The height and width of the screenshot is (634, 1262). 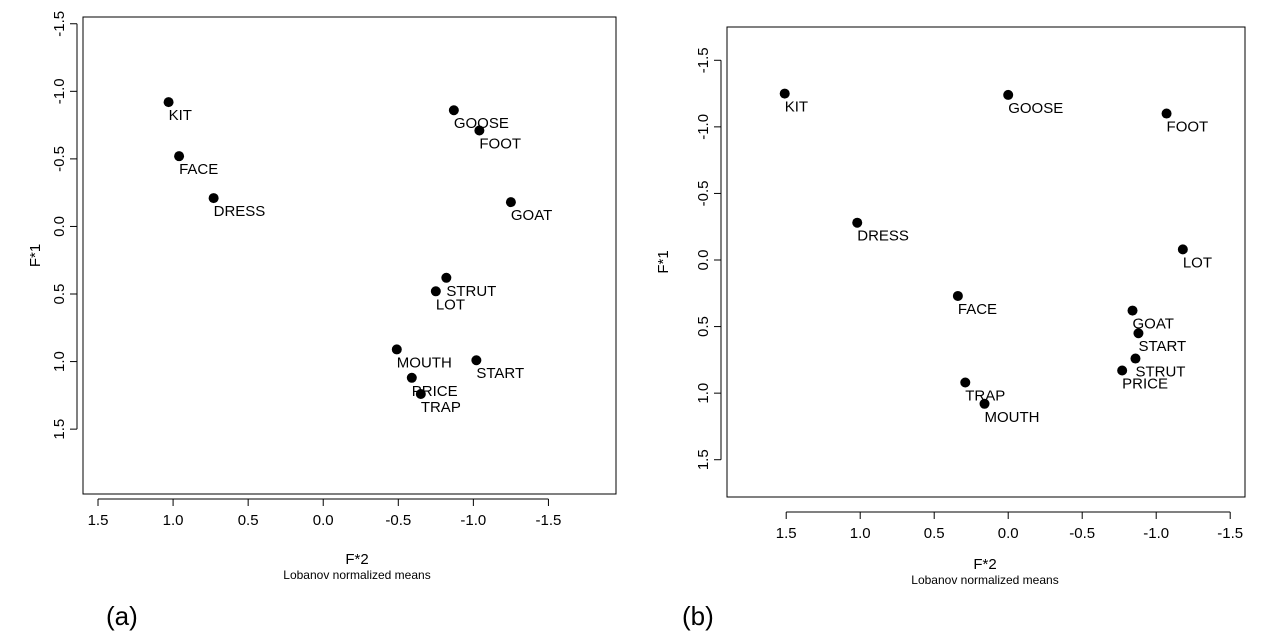 What do you see at coordinates (122, 616) in the screenshot?
I see `panel-tag: (a)` at bounding box center [122, 616].